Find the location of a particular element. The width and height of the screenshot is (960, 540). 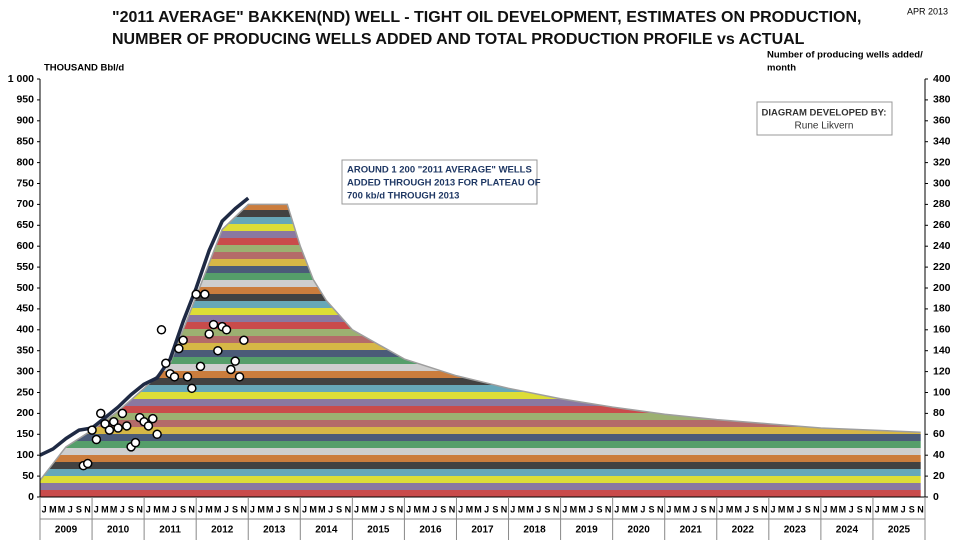

y-axis-label: THOUSAND Bbl/d is located at coordinates (84, 68).